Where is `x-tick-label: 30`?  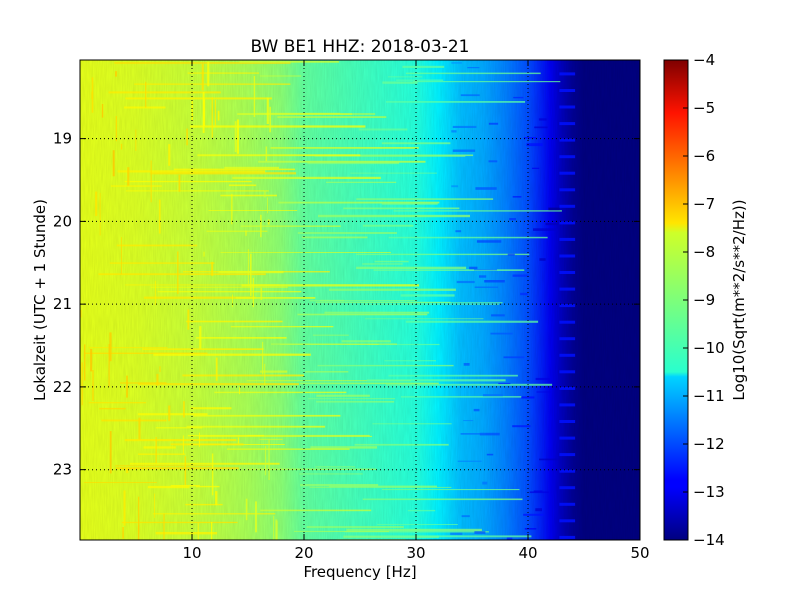
x-tick-label: 30 is located at coordinates (415, 553).